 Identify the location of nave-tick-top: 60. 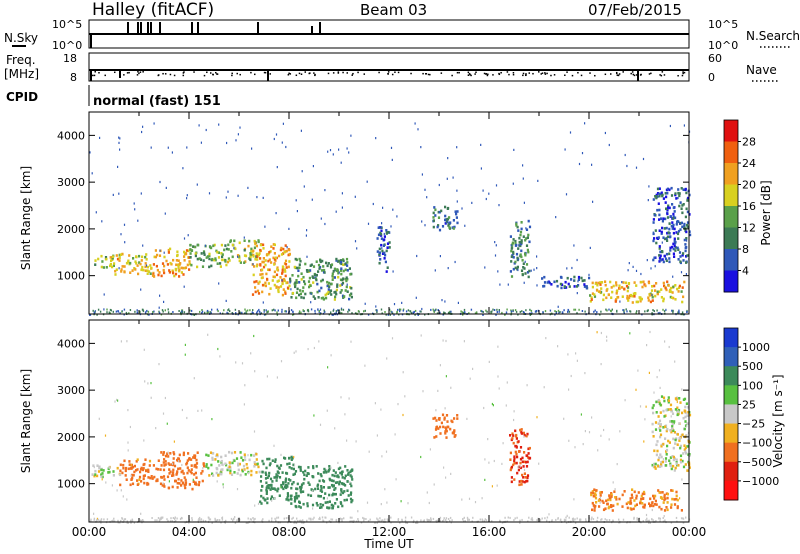
(715, 58).